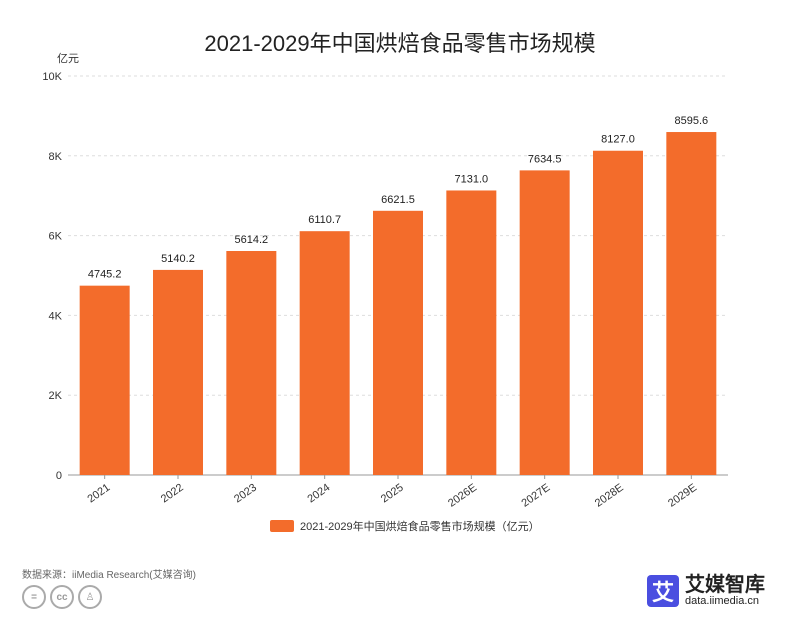 This screenshot has width=800, height=631. What do you see at coordinates (318, 494) in the screenshot?
I see `x-tick-label: 2024` at bounding box center [318, 494].